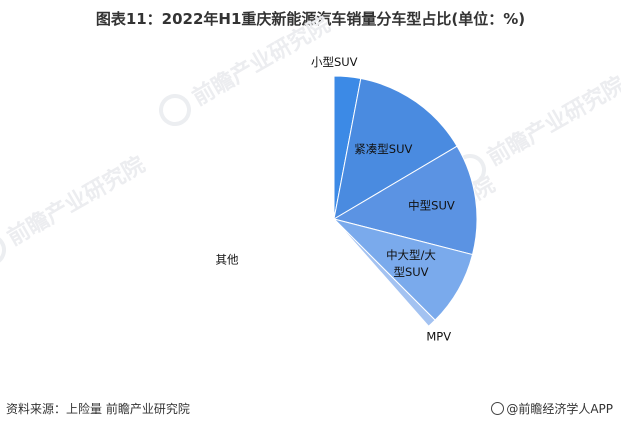 The height and width of the screenshot is (428, 621). Describe the element at coordinates (411, 263) in the screenshot. I see `slice-label-large-suv: 中大型/大型SUV` at that location.